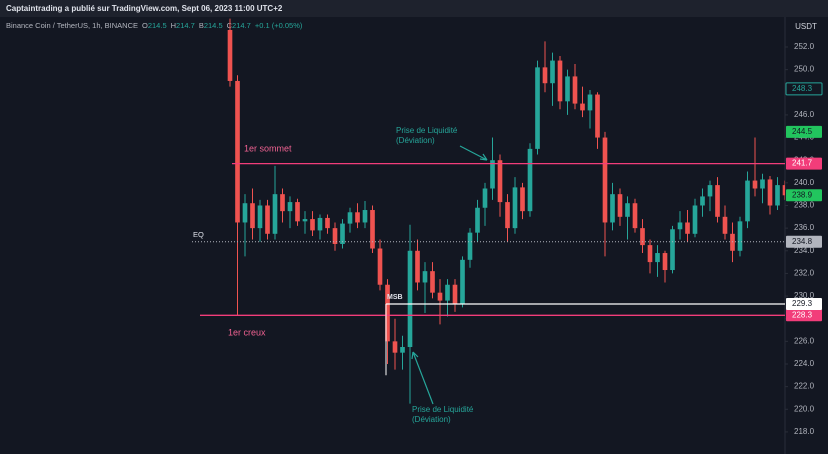 This screenshot has height=454, width=828. Describe the element at coordinates (804, 250) in the screenshot. I see `y-tick-label: 234.0` at that location.